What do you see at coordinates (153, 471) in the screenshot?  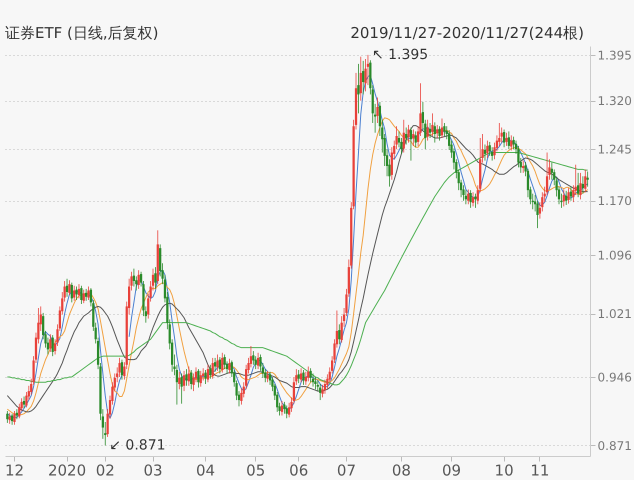 I see `x-tick-label: 03` at bounding box center [153, 471].